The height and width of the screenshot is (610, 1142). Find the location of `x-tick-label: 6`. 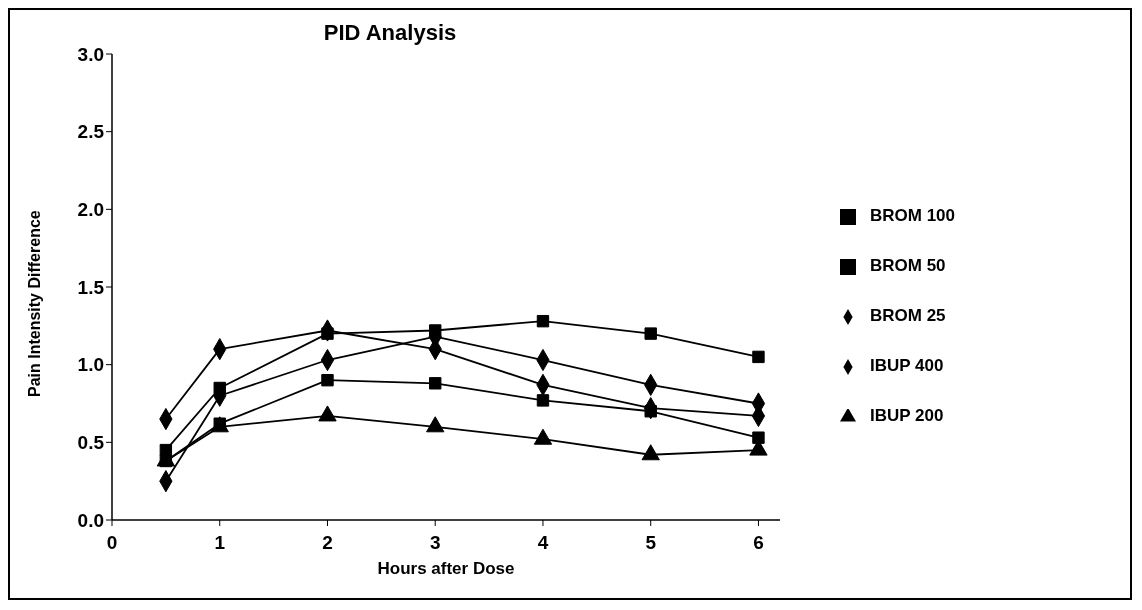

x-tick-label: 6 is located at coordinates (758, 543).